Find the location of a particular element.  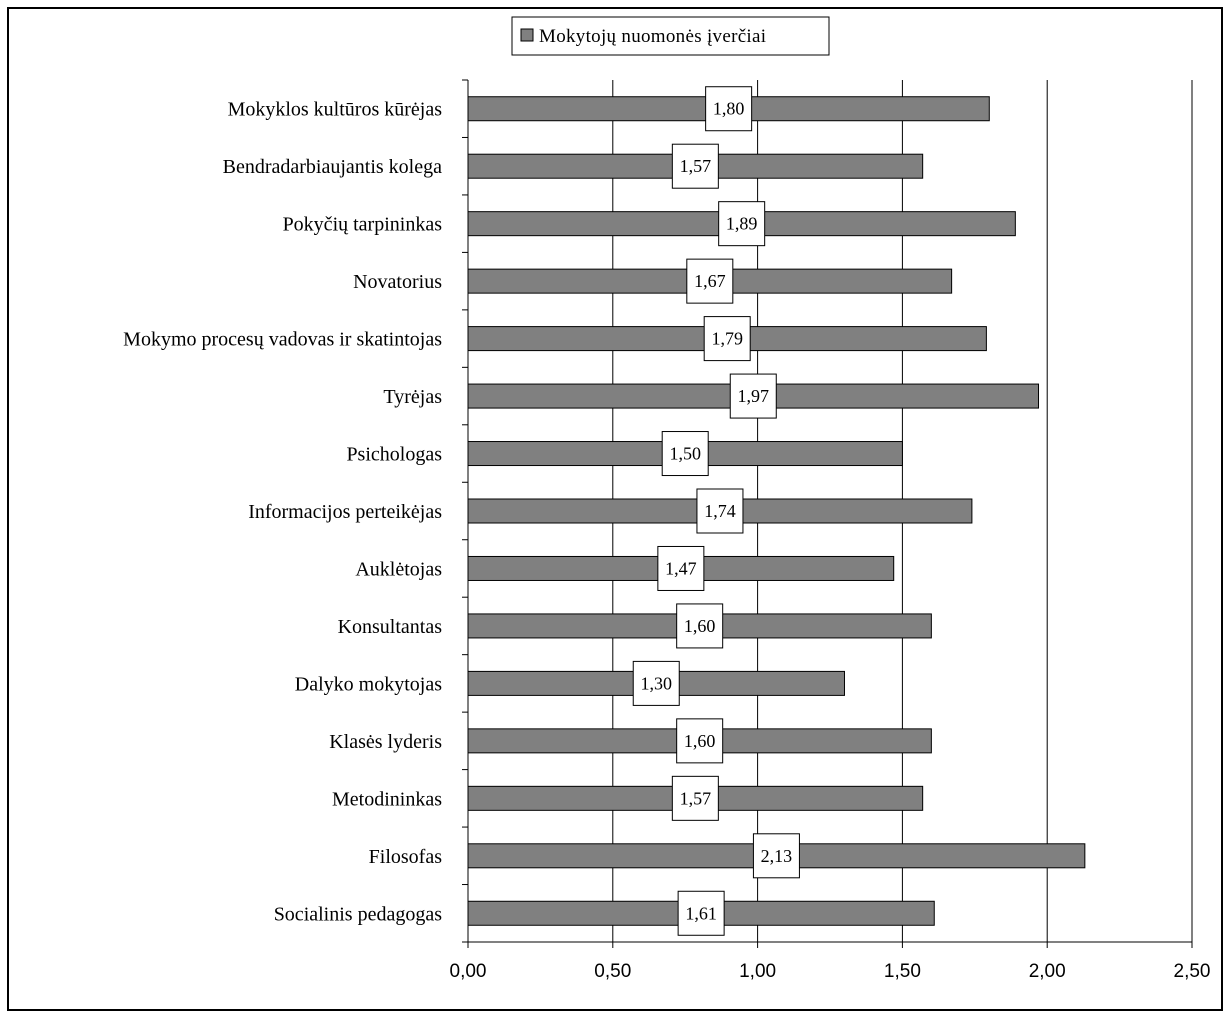

category-label: Dalyko mokytojas is located at coordinates (368, 684).